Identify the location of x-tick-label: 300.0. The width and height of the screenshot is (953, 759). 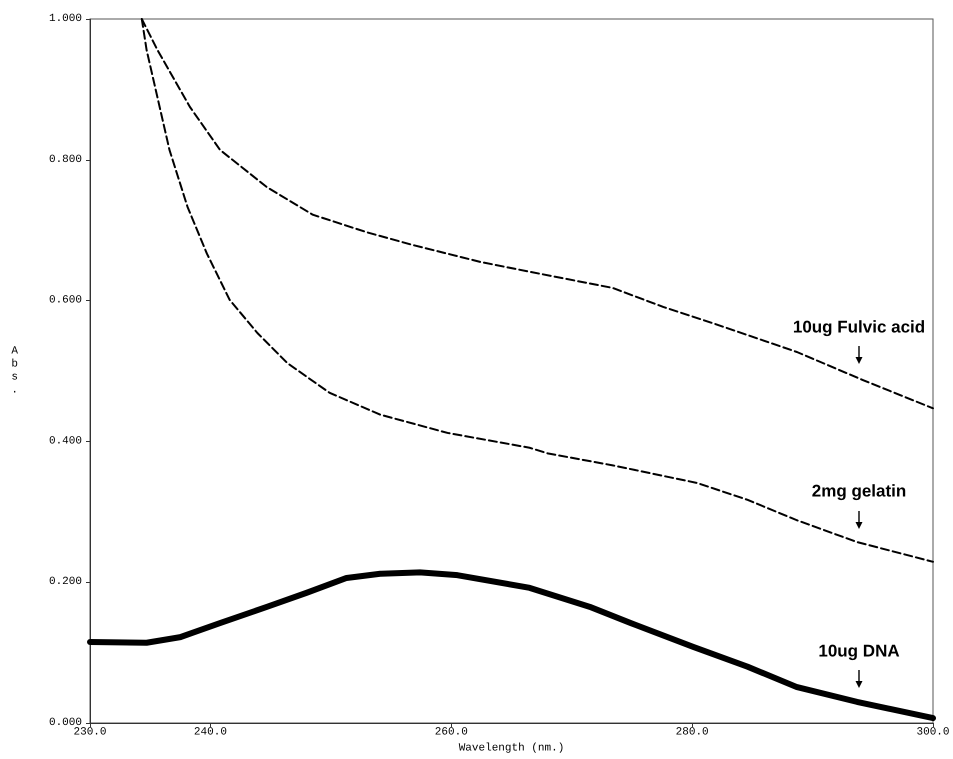
(933, 732).